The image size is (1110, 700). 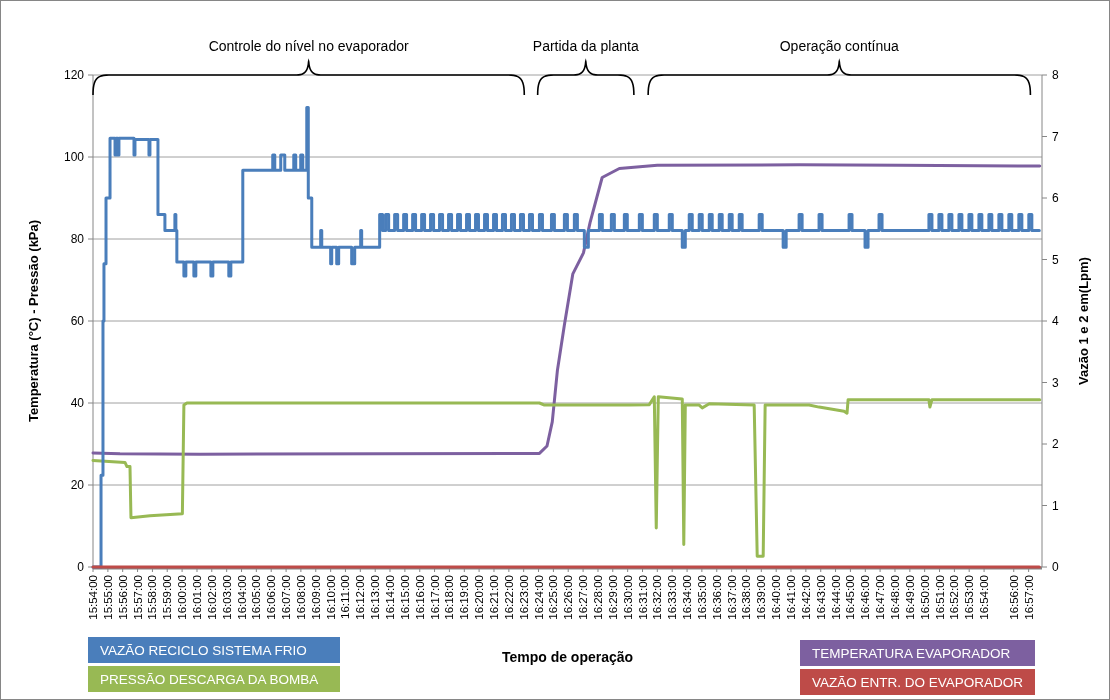 I want to click on text: VAZÃO ENTR. DO EVAPORADOR, so click(x=918, y=682).